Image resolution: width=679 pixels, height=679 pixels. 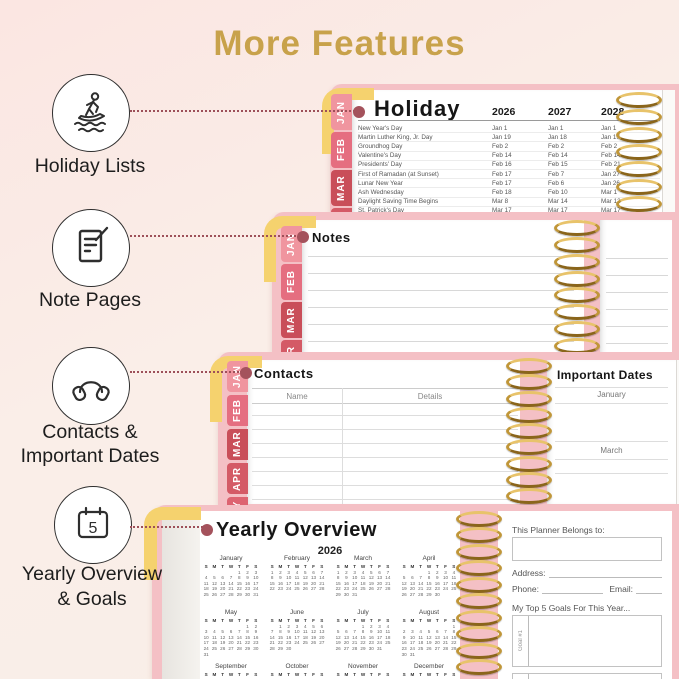 What do you see at coordinates (91, 386) in the screenshot?
I see `contacts-badge` at bounding box center [91, 386].